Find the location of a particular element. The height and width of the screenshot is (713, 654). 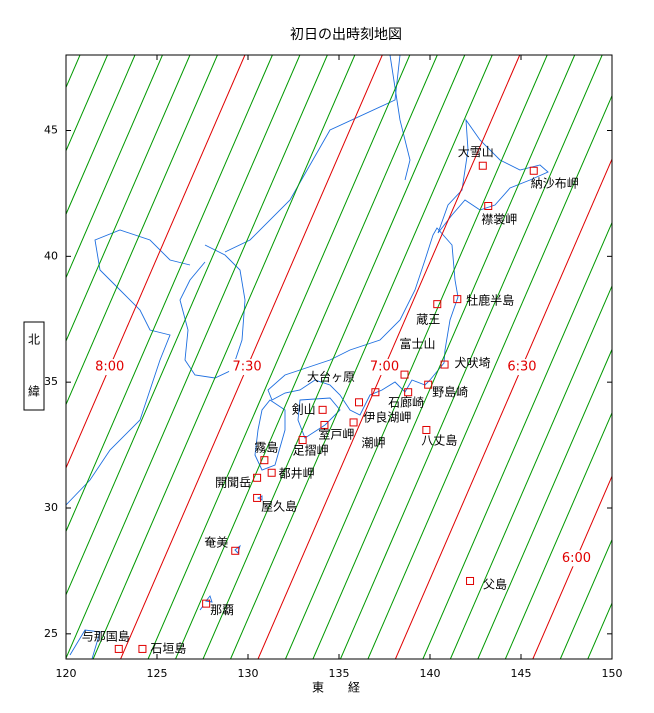

place-label: 潮岬 is located at coordinates (374, 442).